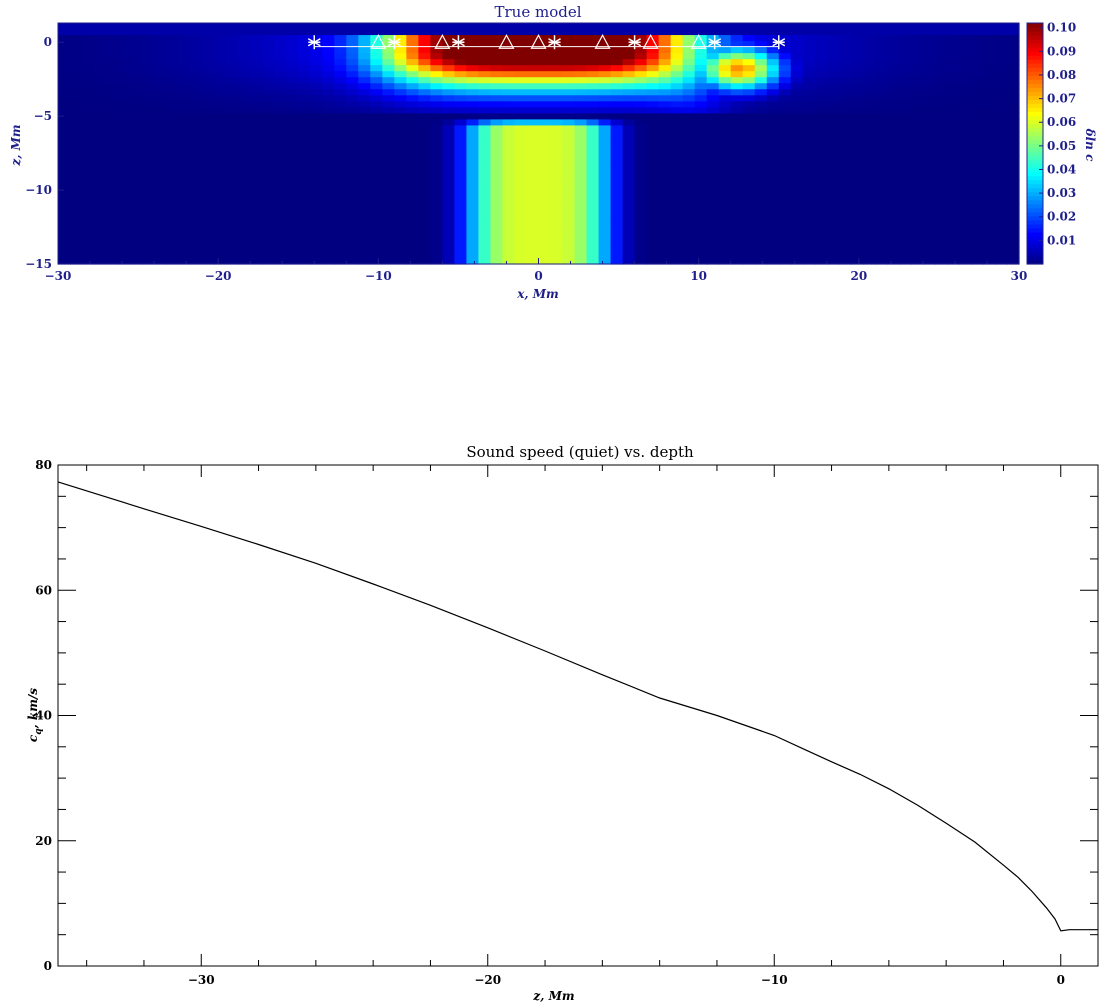  What do you see at coordinates (218, 276) in the screenshot?
I see `x-tick-label: −20` at bounding box center [218, 276].